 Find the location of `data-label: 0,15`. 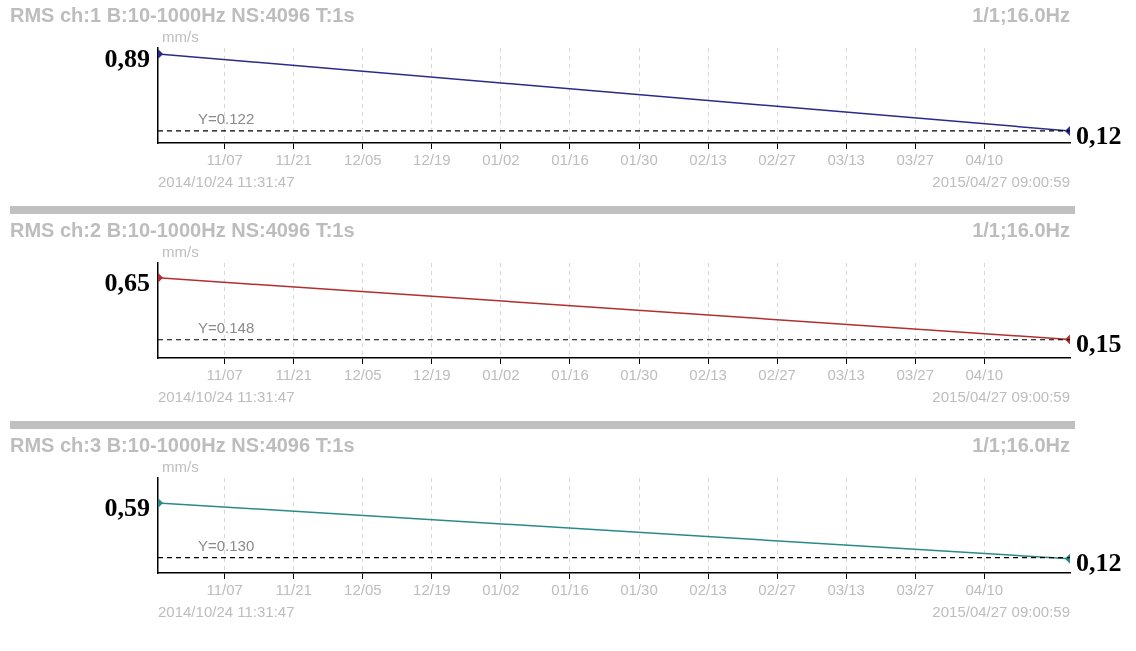

data-label: 0,15 is located at coordinates (1099, 344).